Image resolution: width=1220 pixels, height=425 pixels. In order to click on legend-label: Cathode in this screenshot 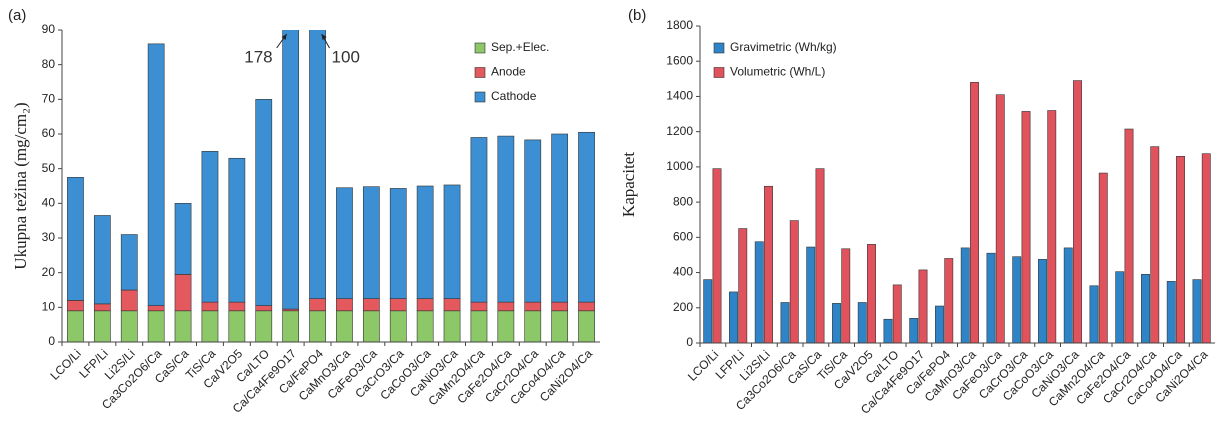, I will do `click(514, 96)`.